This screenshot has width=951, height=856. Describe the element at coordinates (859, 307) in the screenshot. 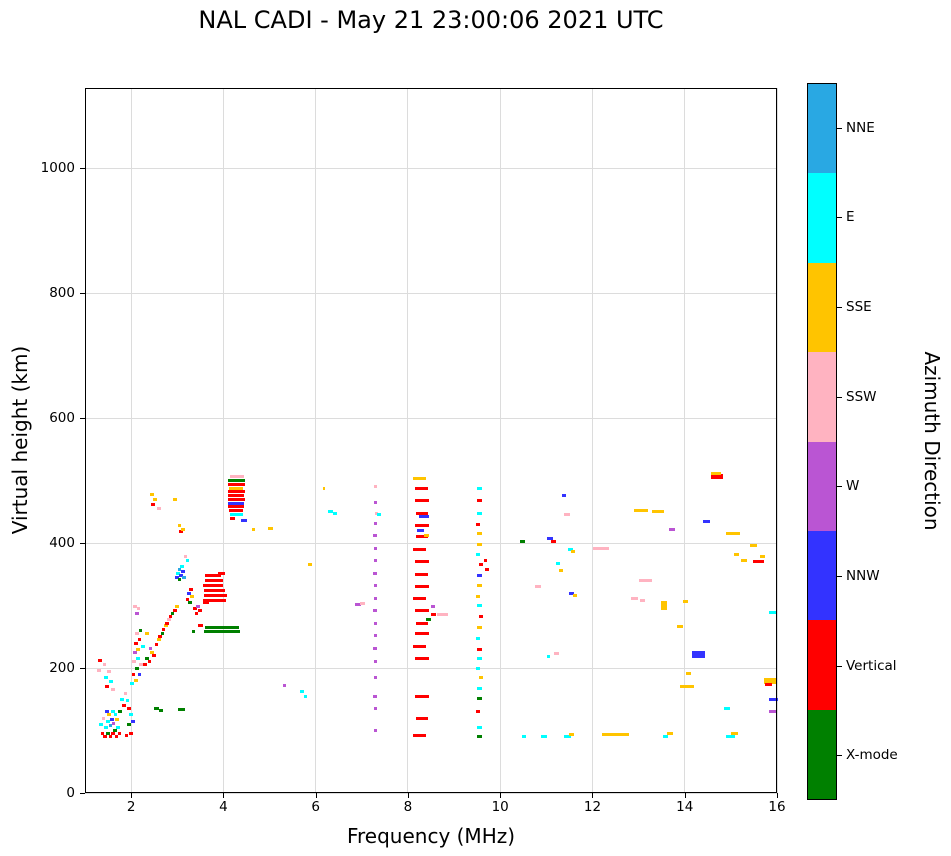

I see `colorbar-tick-label: SSE` at that location.